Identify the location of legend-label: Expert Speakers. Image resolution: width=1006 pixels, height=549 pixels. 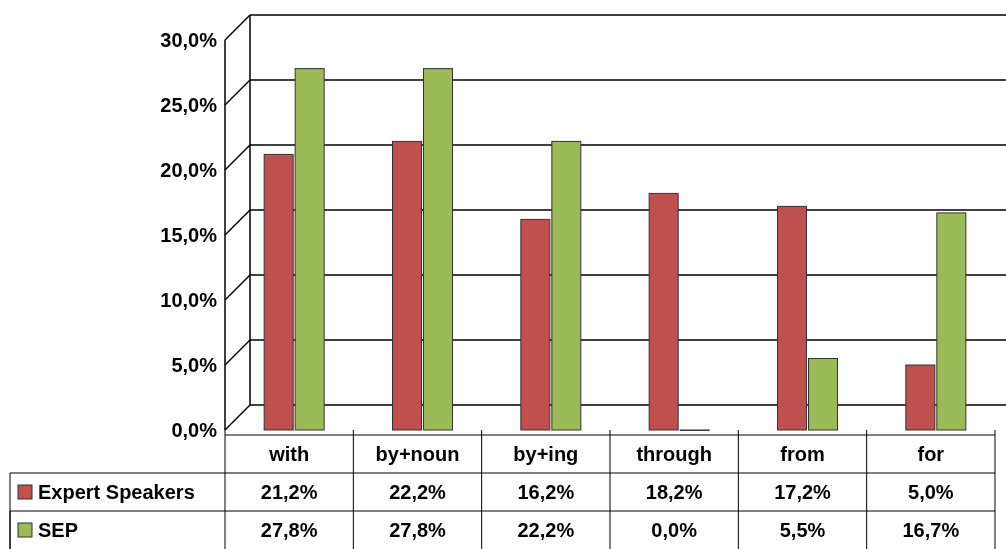
(116, 492).